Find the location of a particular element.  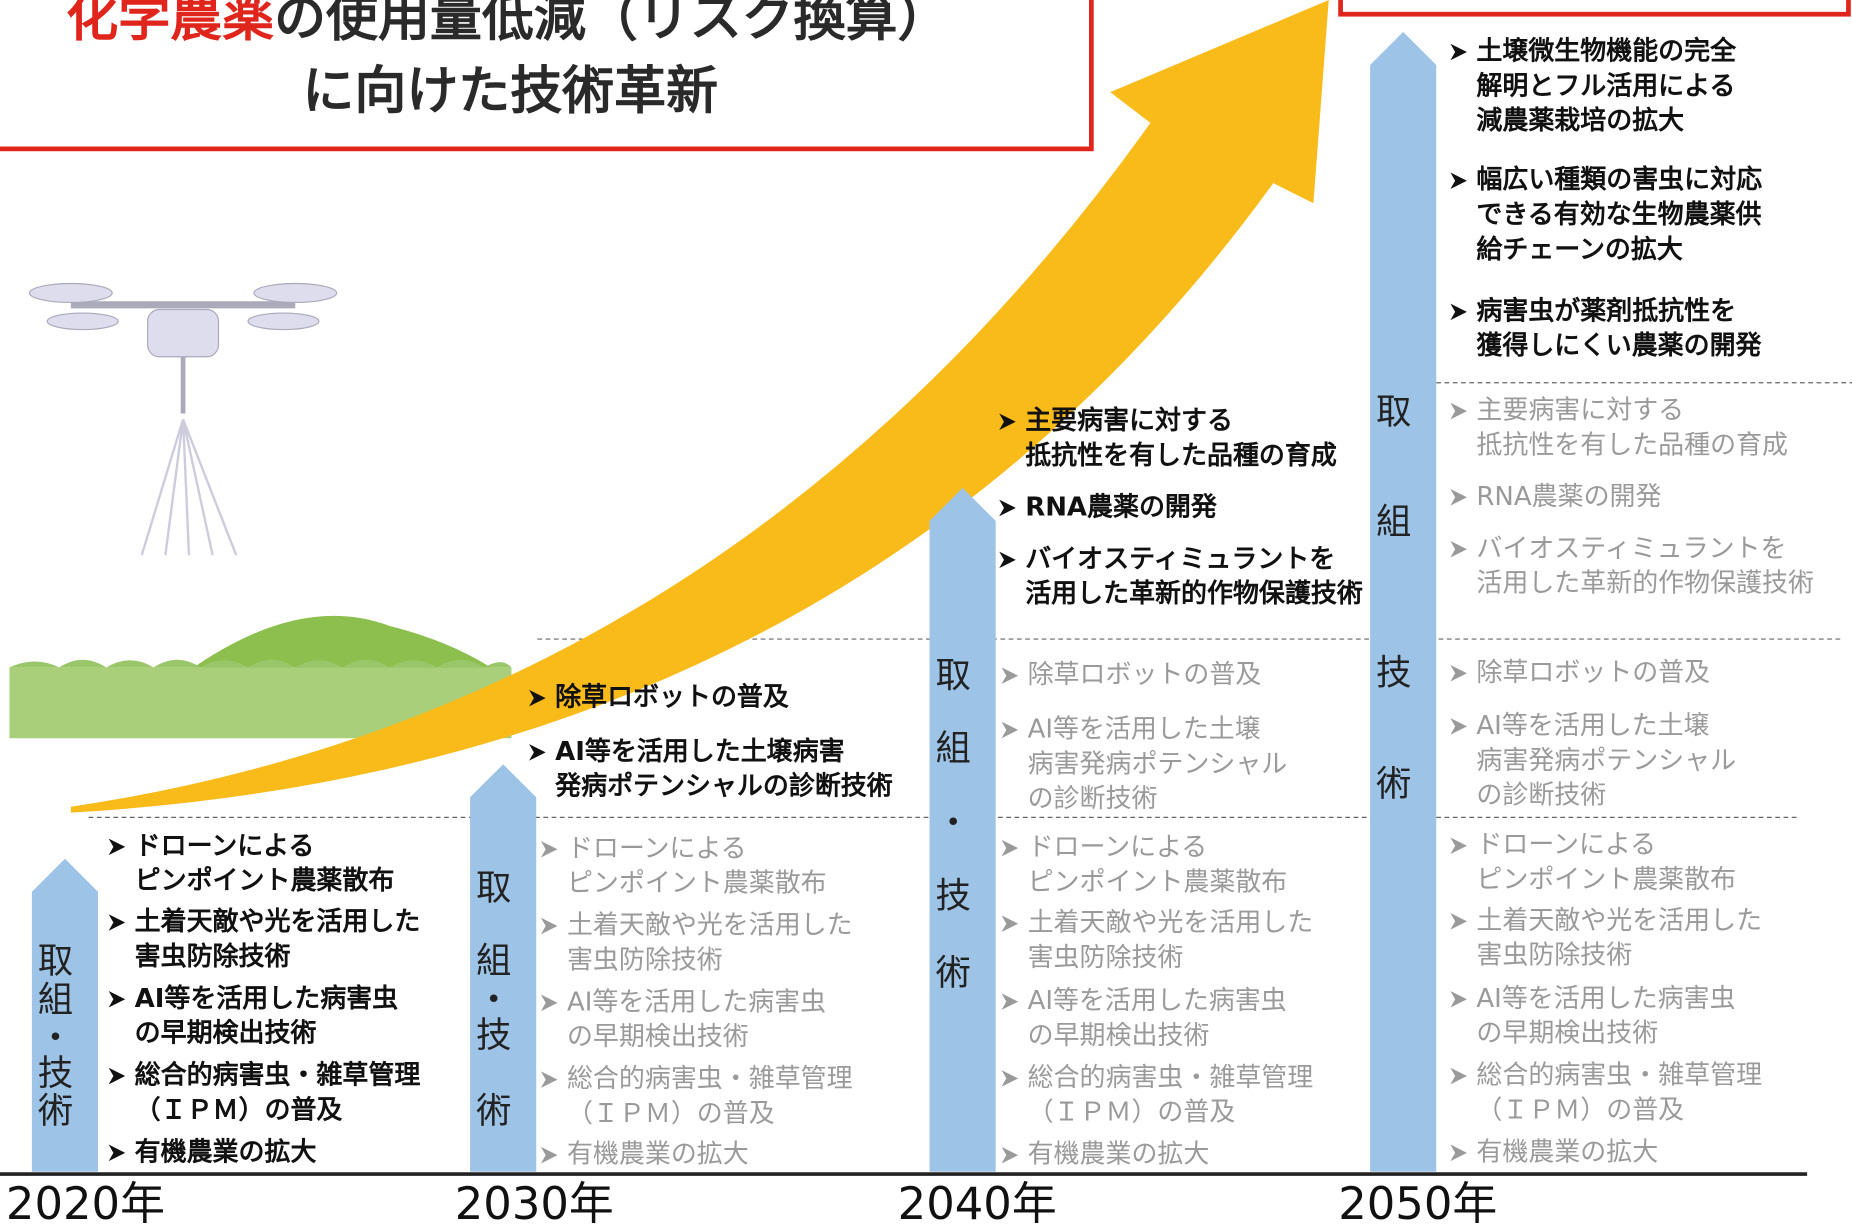

year-label: 2030年 is located at coordinates (534, 1203).